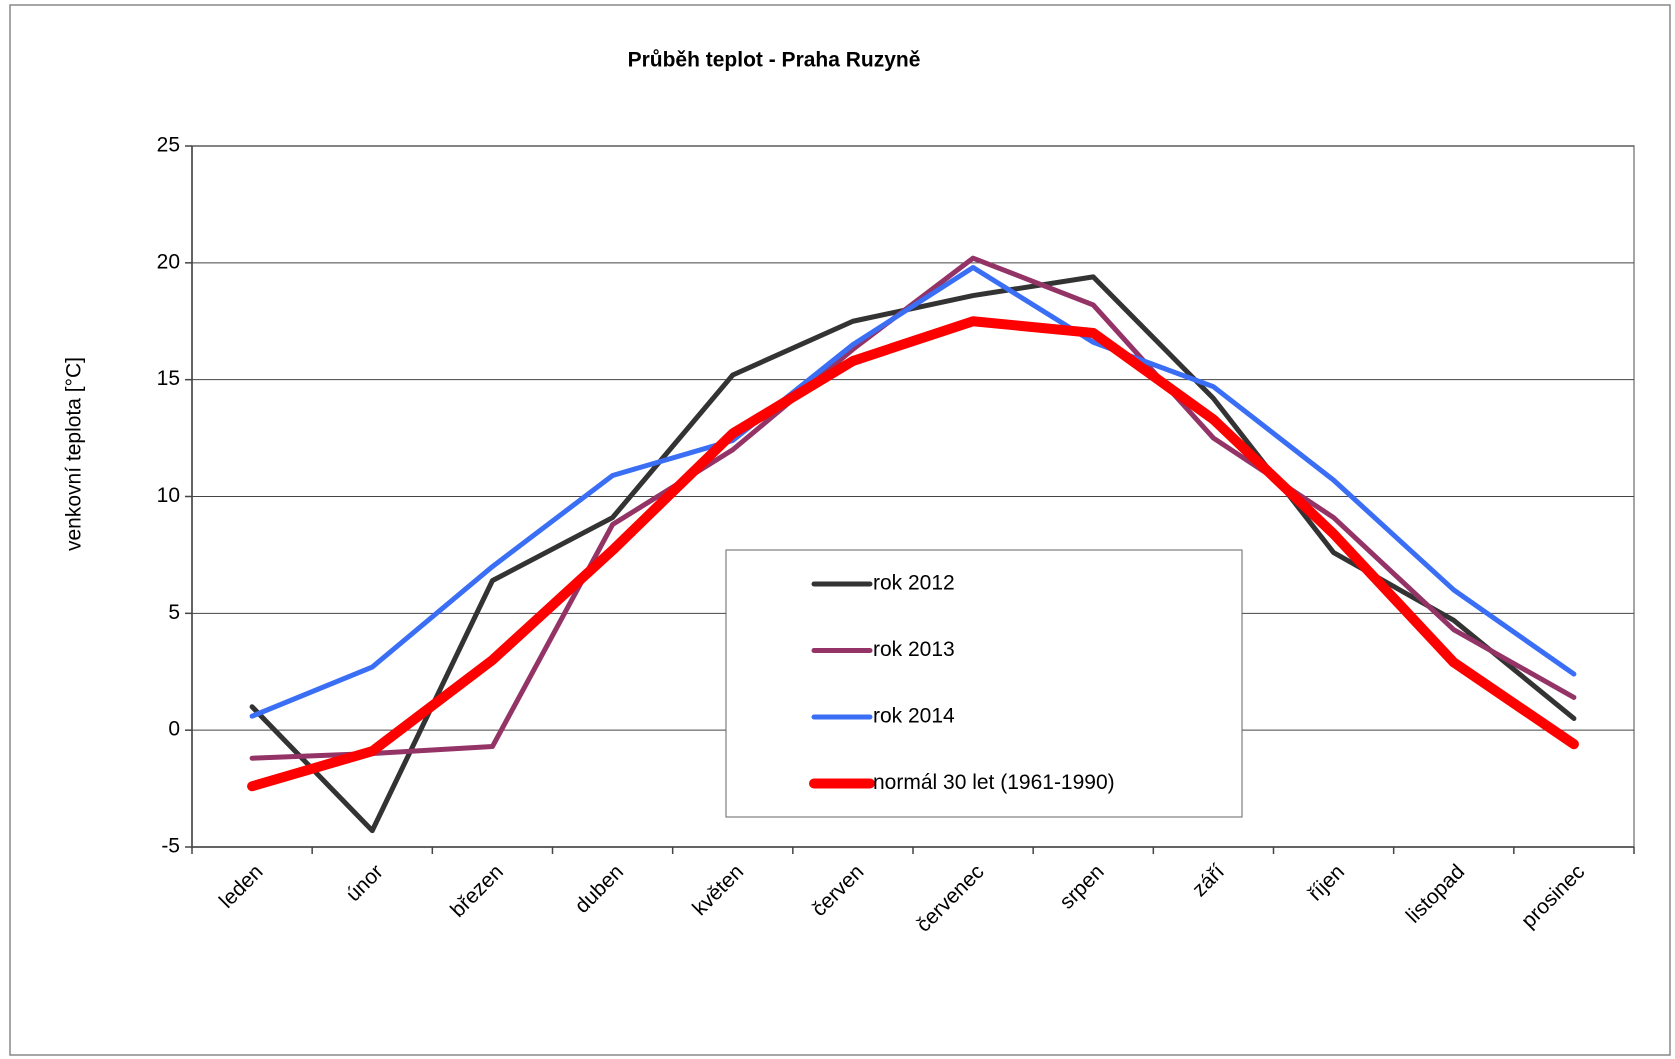 The width and height of the screenshot is (1675, 1059). Describe the element at coordinates (174, 612) in the screenshot. I see `y-tick-label: 5` at that location.